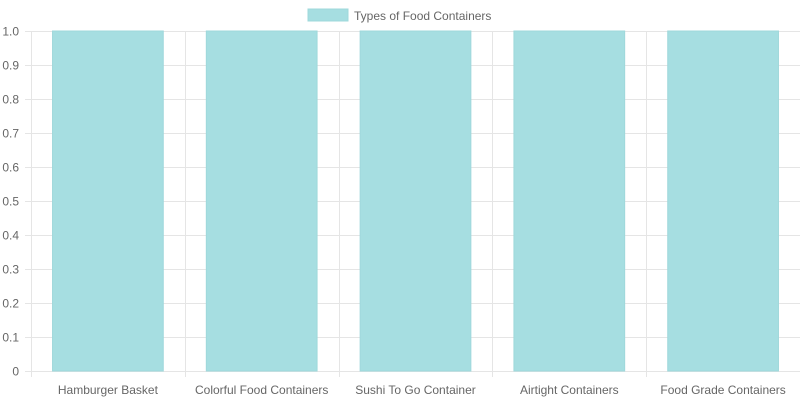 The height and width of the screenshot is (400, 800). I want to click on x-tick-label: Colorful Food Containers, so click(261, 390).